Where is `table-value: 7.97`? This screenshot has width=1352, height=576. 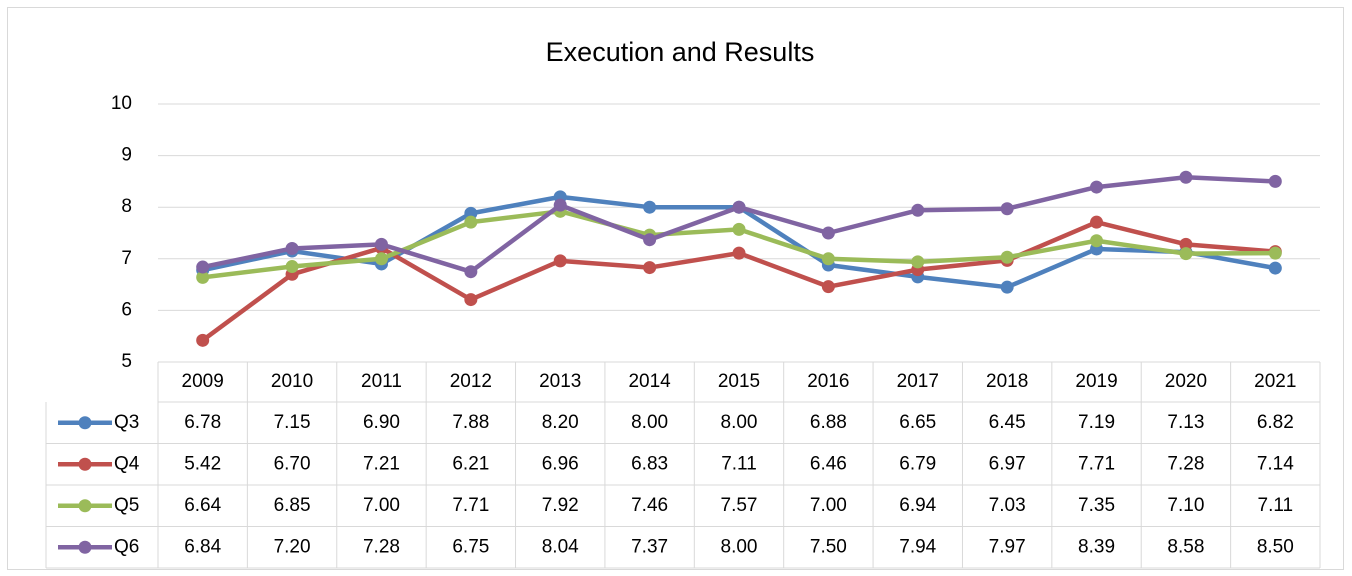 table-value: 7.97 is located at coordinates (1007, 546).